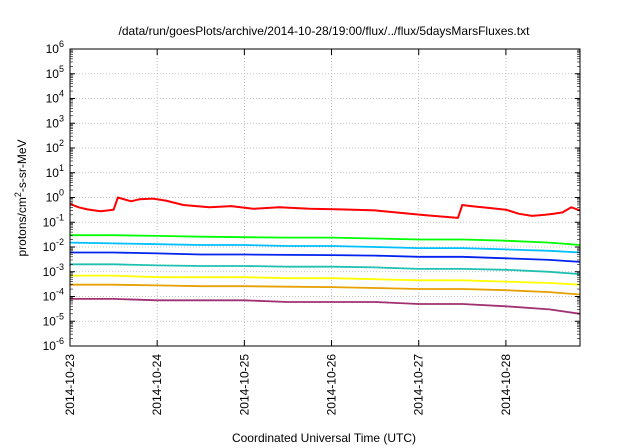  I want to click on y-axis-label: protons/cm2-s-sr-MeV, so click(21, 197).